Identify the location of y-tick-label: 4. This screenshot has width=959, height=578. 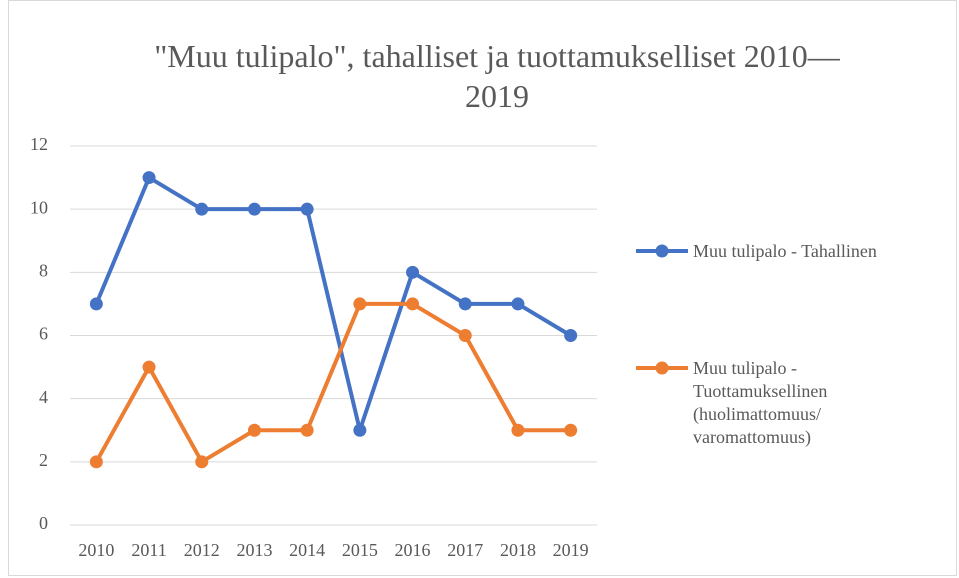
(43, 397).